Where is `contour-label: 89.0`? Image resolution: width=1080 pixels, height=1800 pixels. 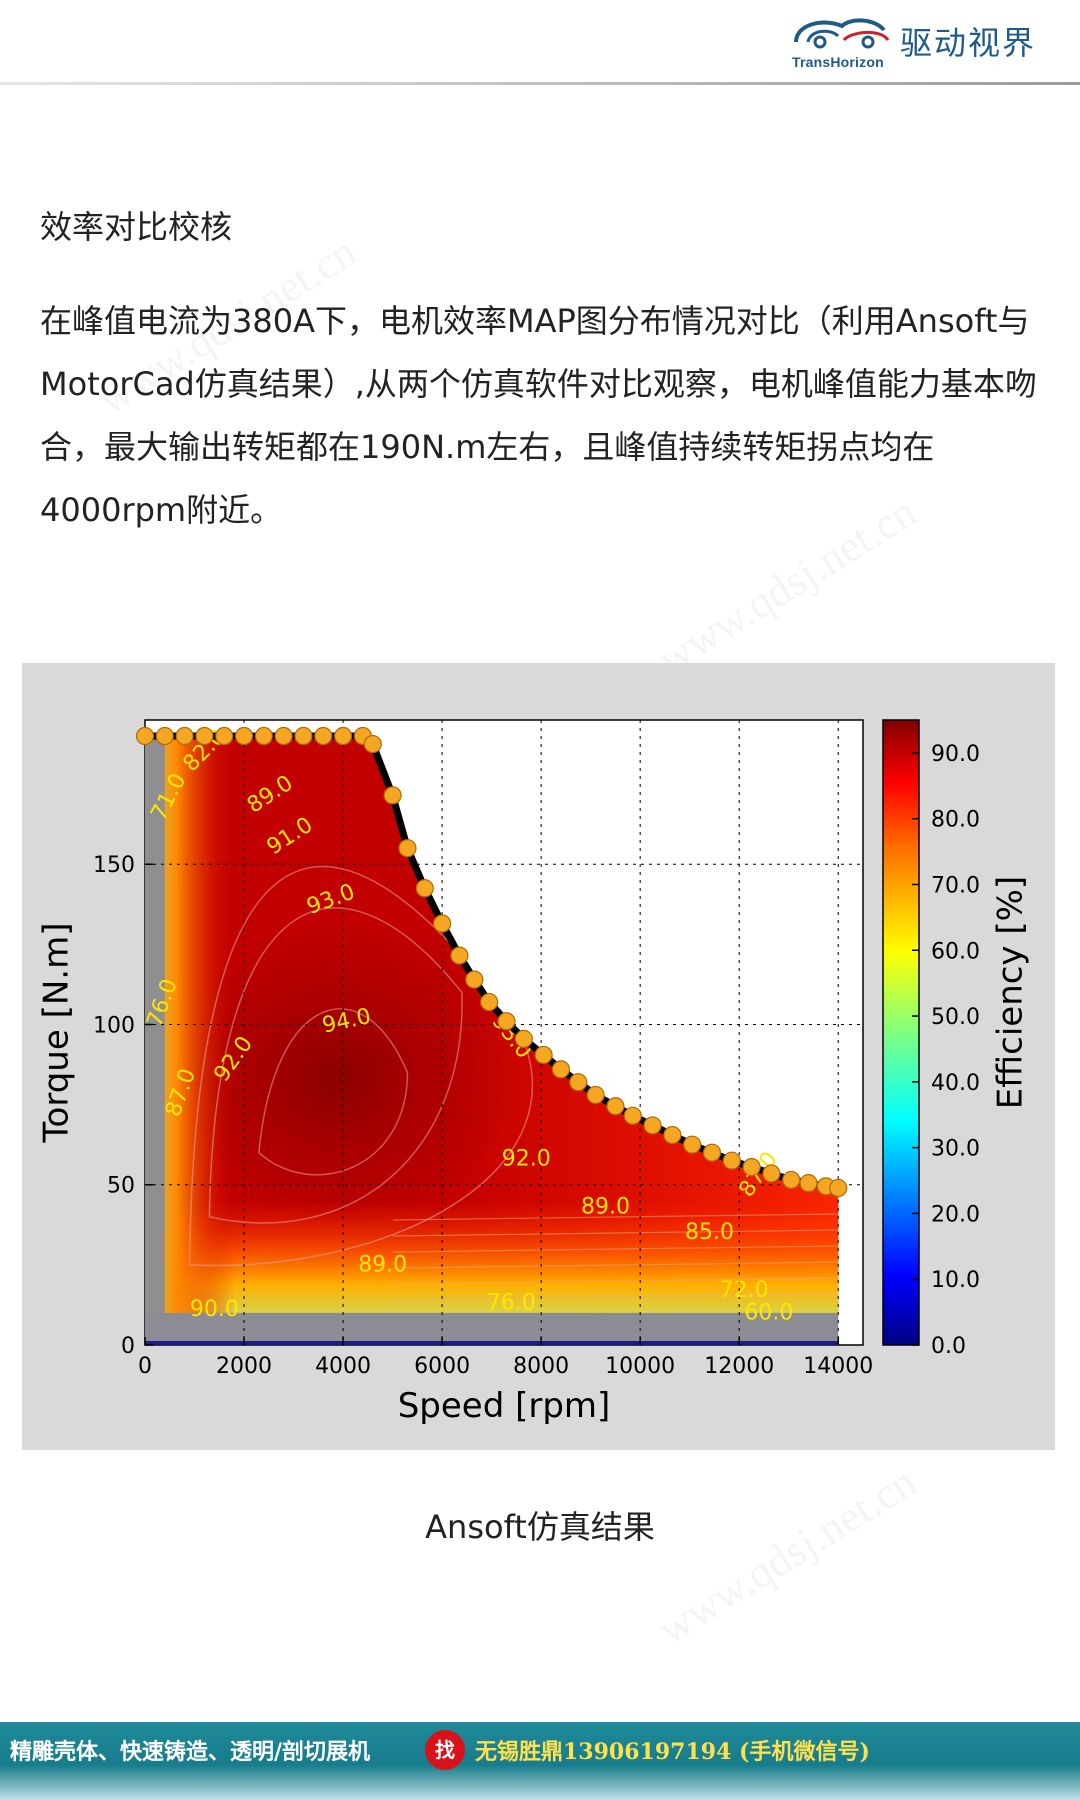
contour-label: 89.0 is located at coordinates (605, 1207).